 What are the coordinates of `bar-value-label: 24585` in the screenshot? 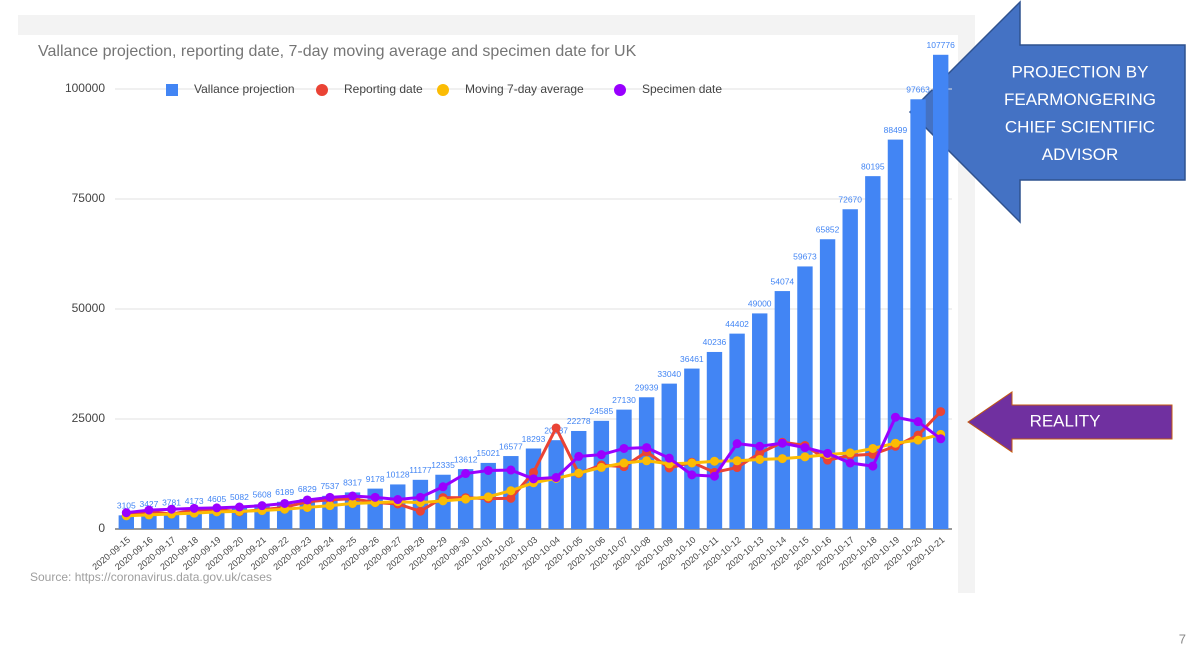 It's located at (602, 411).